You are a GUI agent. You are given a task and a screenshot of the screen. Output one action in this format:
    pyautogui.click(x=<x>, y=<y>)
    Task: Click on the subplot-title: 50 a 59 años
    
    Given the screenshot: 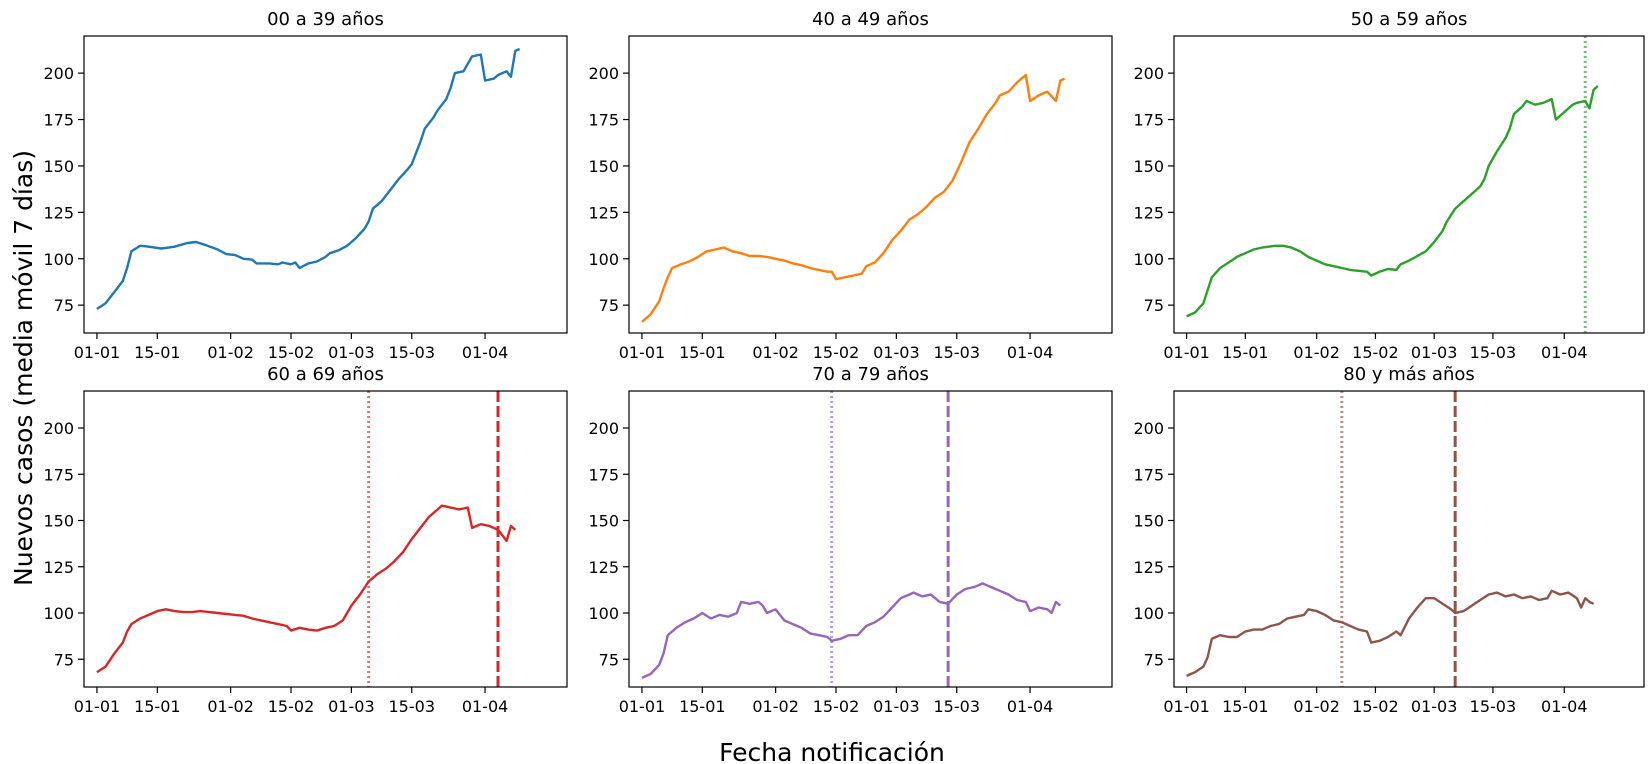 What is the action you would take?
    pyautogui.click(x=1409, y=19)
    